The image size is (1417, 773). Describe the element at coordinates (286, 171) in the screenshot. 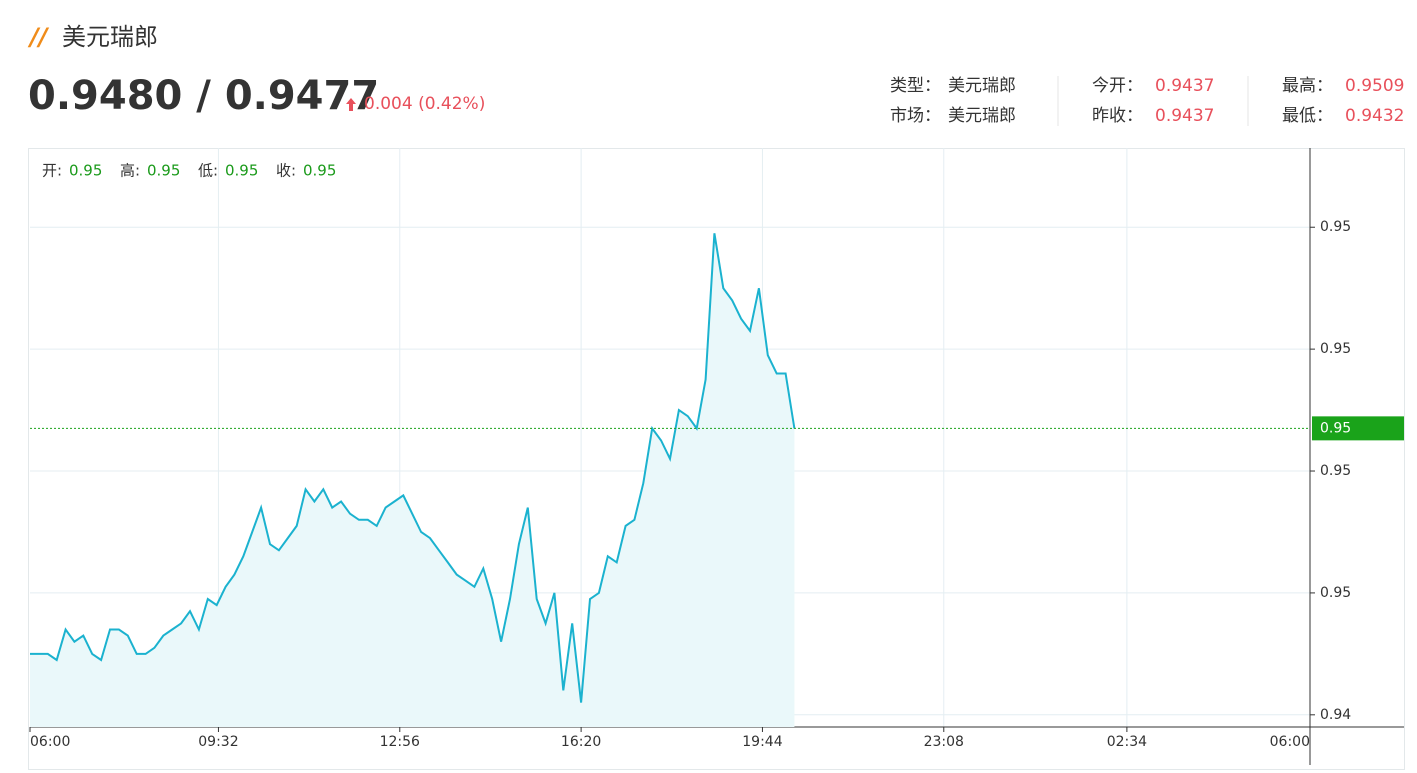

I see `ohlc-label: 收:` at that location.